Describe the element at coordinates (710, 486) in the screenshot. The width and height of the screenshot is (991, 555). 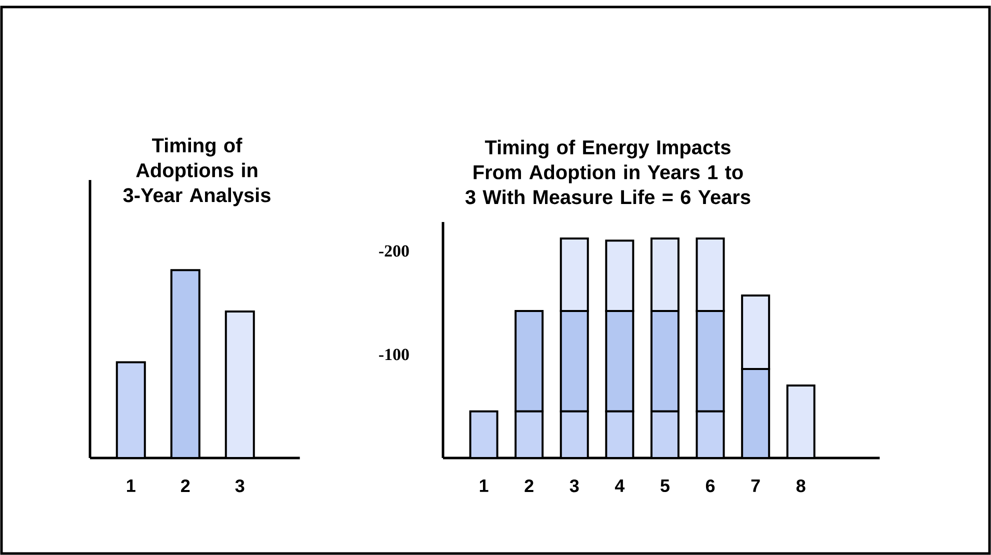
I see `x-tick-label: 6` at that location.